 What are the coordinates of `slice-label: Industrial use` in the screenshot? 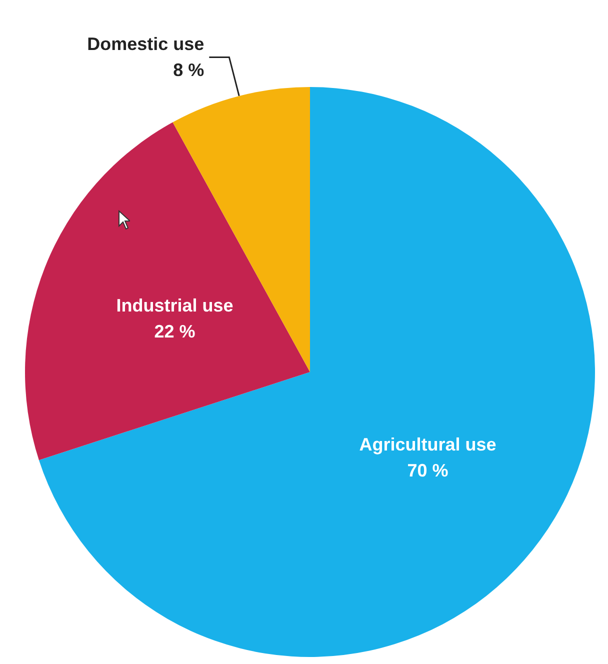 It's located at (175, 305).